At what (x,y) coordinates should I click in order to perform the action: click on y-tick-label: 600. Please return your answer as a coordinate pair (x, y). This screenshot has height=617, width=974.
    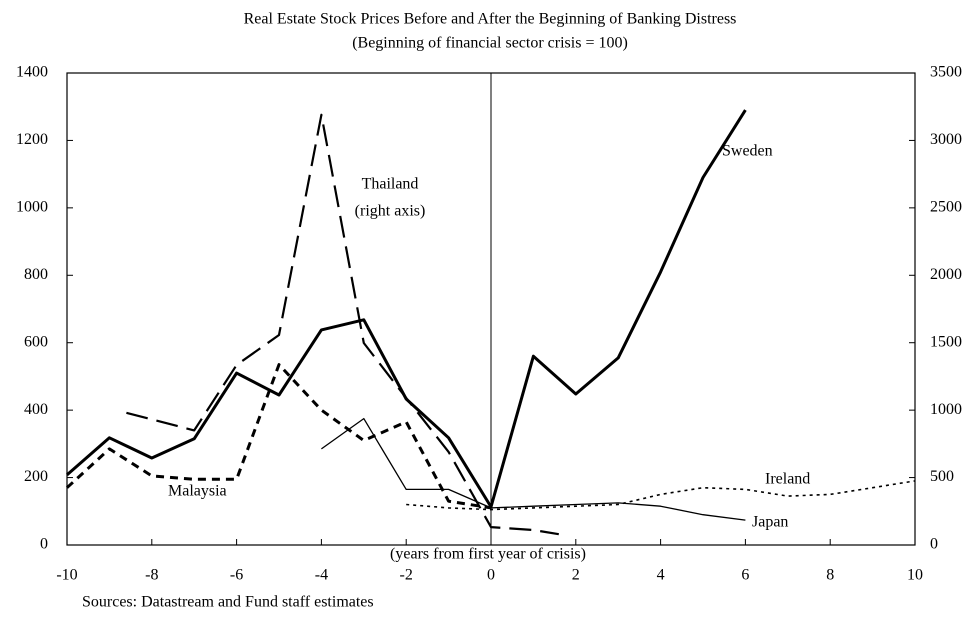
    Looking at the image, I should click on (36, 341).